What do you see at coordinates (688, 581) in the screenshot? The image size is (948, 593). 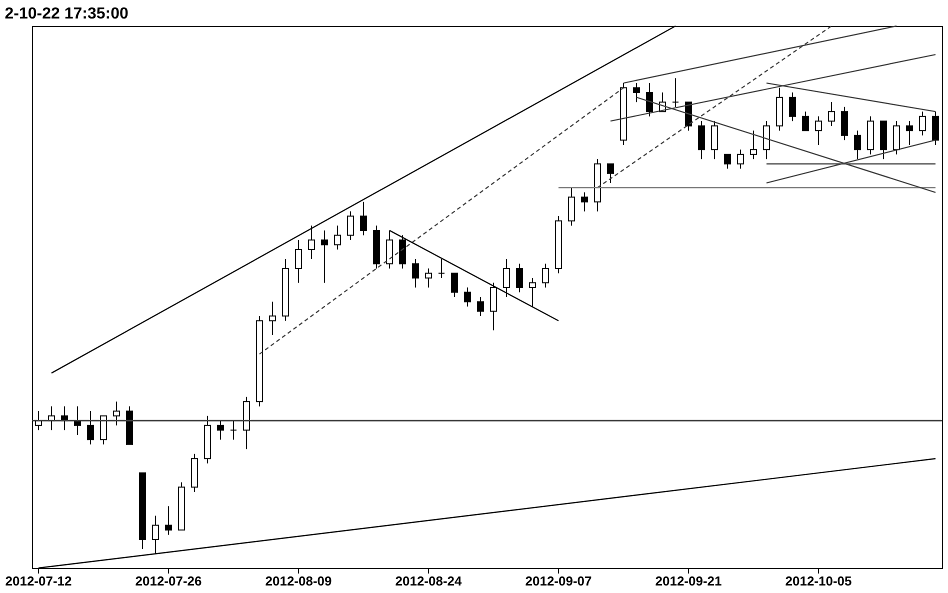 I see `x-tick-label: 2012-09-21` at bounding box center [688, 581].